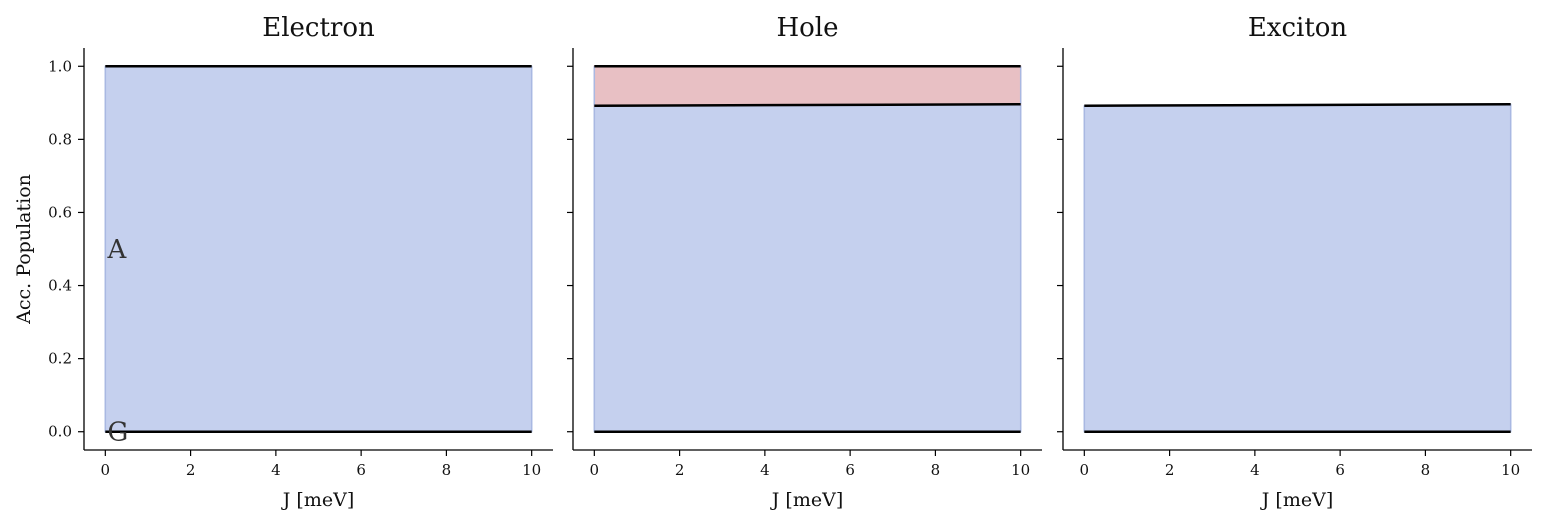 The image size is (1547, 527). What do you see at coordinates (60, 359) in the screenshot?
I see `y-tick-label: 0.2` at bounding box center [60, 359].